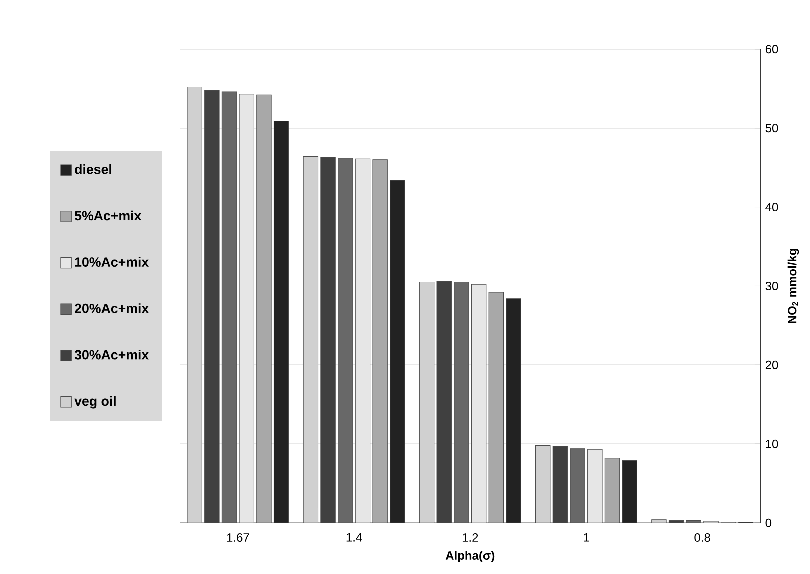 Image resolution: width=810 pixels, height=574 pixels. What do you see at coordinates (702, 538) in the screenshot?
I see `x-tick-label: 0.8` at bounding box center [702, 538].